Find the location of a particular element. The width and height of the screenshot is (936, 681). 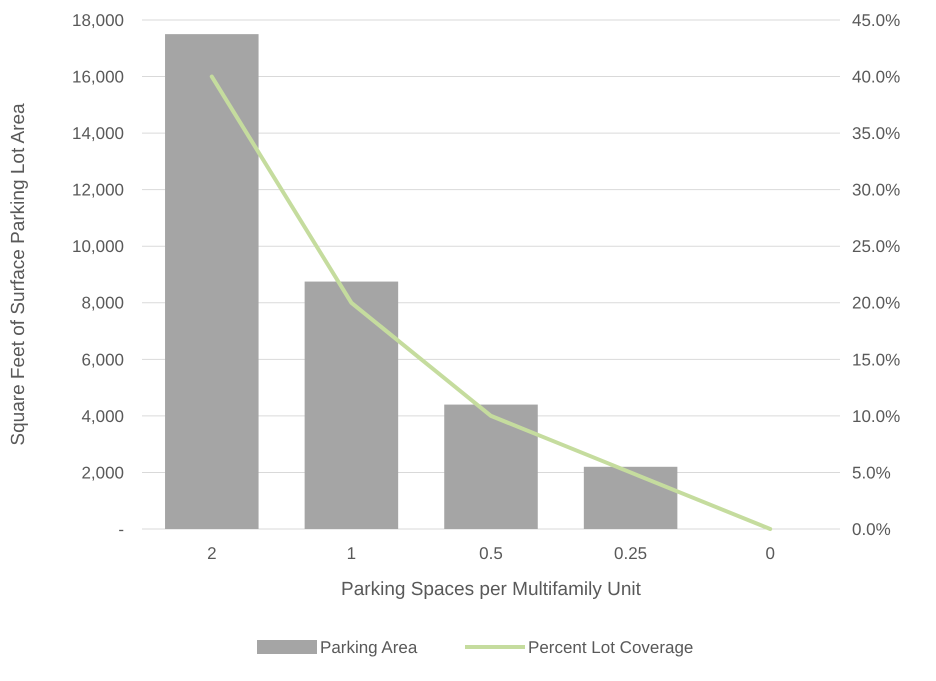

x-axis-title: Parking Spaces per Multifamily Unit is located at coordinates (491, 589).